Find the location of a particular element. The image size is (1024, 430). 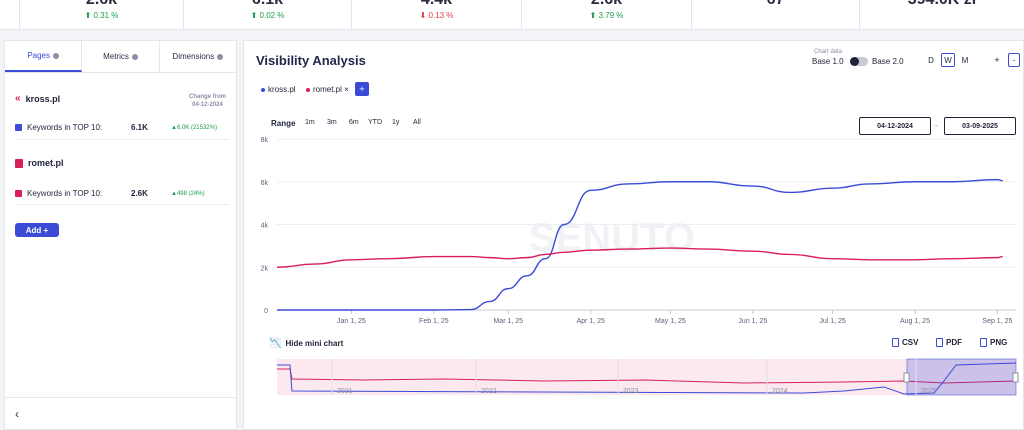

y-tick-label: 6k is located at coordinates (265, 183).